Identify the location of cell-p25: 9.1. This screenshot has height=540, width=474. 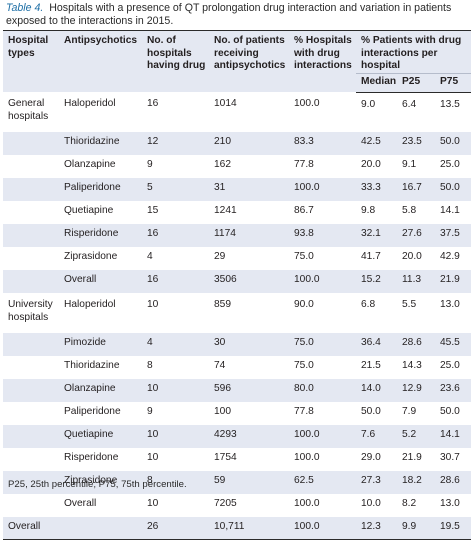
(409, 164).